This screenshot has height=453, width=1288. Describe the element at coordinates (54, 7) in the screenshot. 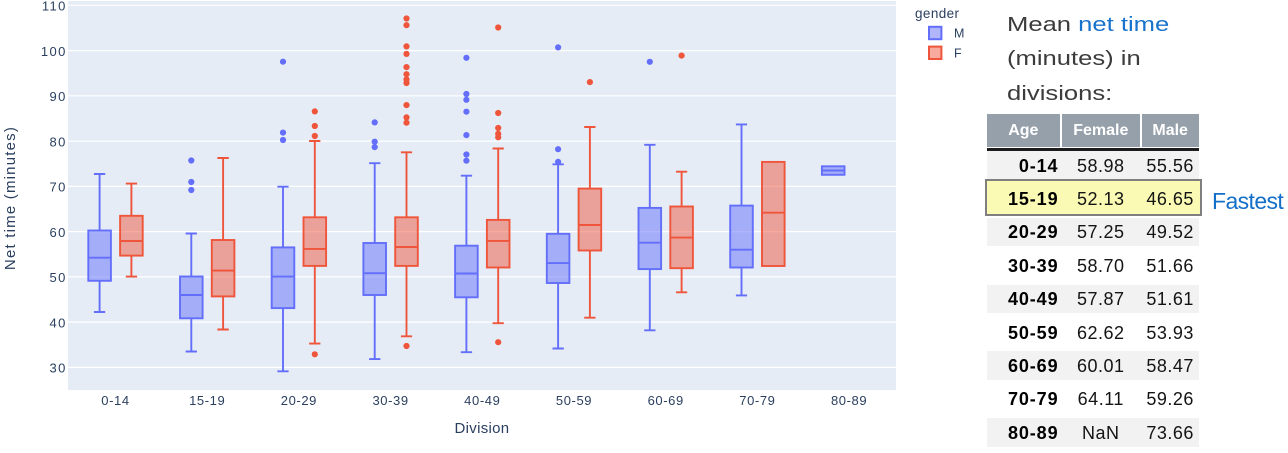

I see `svg-text: 110` at that location.